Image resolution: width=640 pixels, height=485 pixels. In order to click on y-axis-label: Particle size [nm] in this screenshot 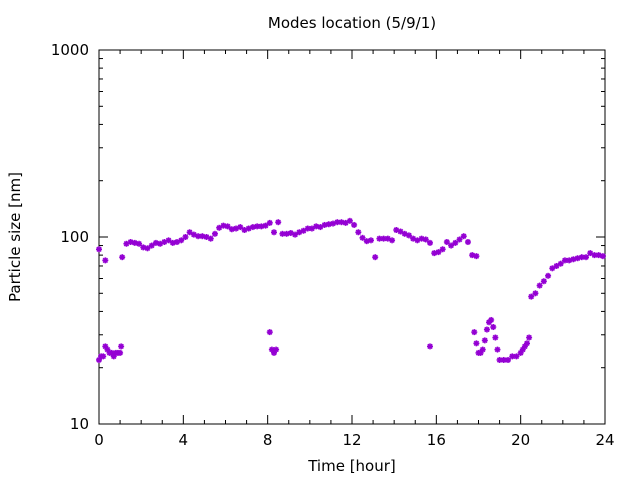, I will do `click(15, 237)`.